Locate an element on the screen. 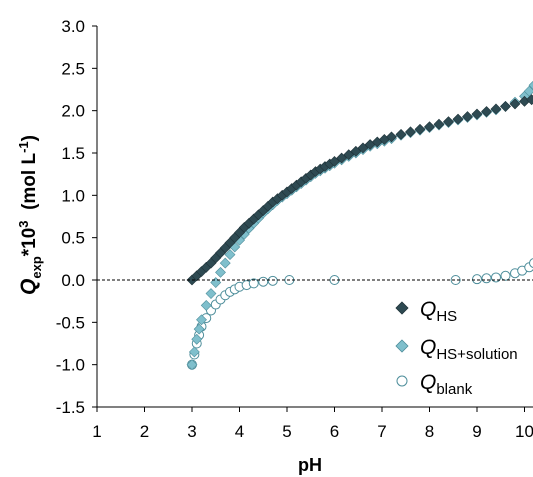  y-tick-label: 0.0 is located at coordinates (73, 280).